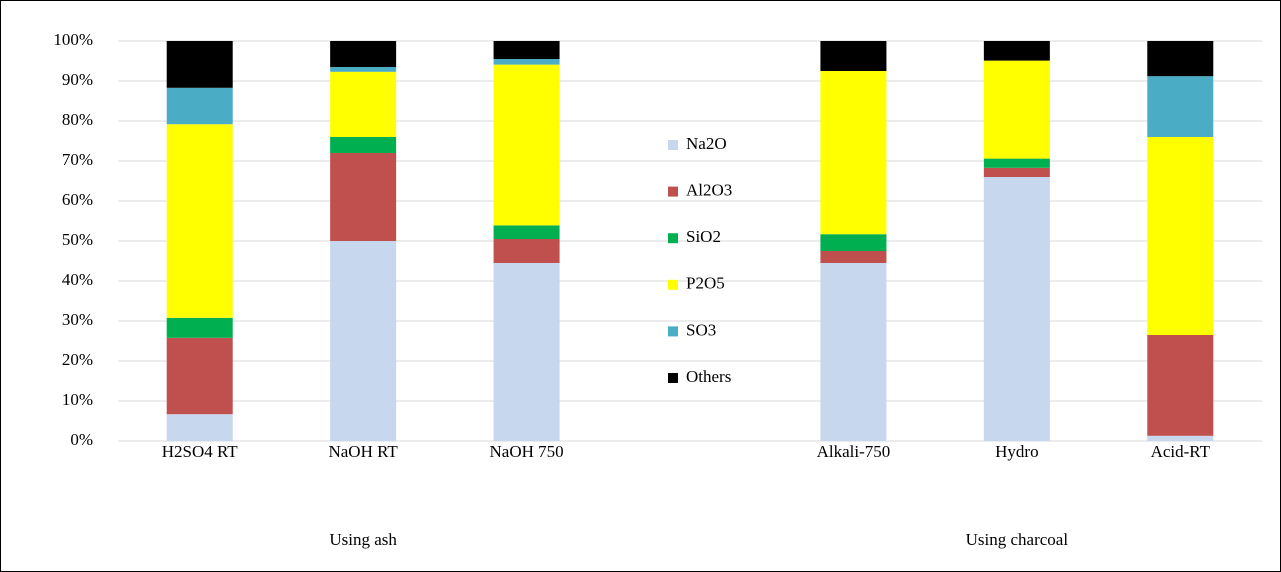  I want to click on y-tick-label: 20%, so click(77, 359).